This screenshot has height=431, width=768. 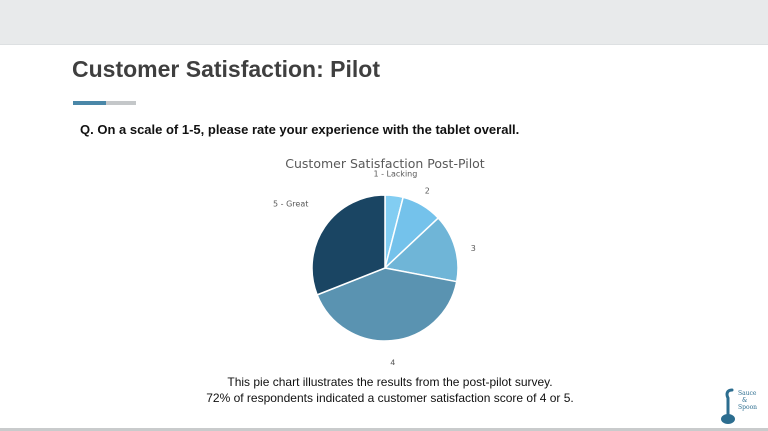 I want to click on logo-text: Sauce & Spoon, so click(x=749, y=400).